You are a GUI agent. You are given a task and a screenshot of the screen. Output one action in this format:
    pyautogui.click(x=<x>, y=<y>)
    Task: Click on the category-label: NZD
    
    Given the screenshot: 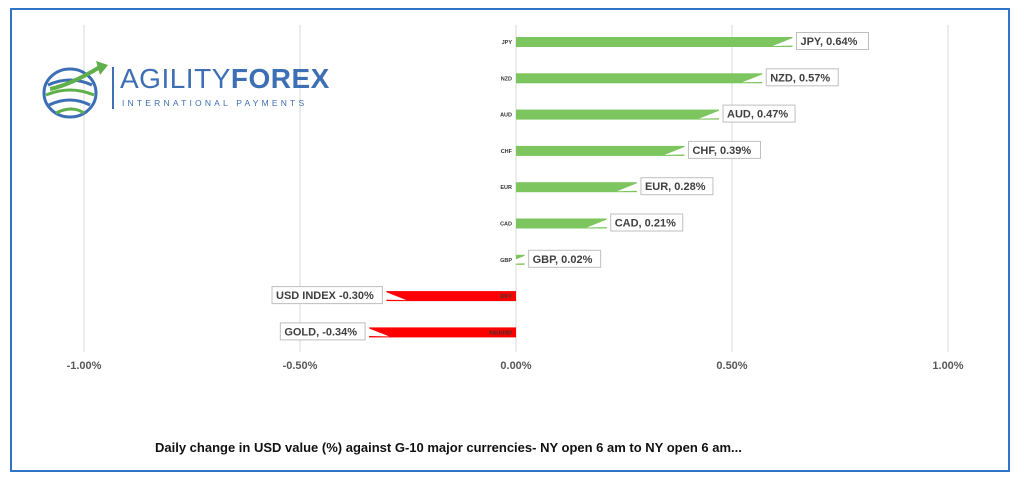 What is the action you would take?
    pyautogui.click(x=506, y=79)
    